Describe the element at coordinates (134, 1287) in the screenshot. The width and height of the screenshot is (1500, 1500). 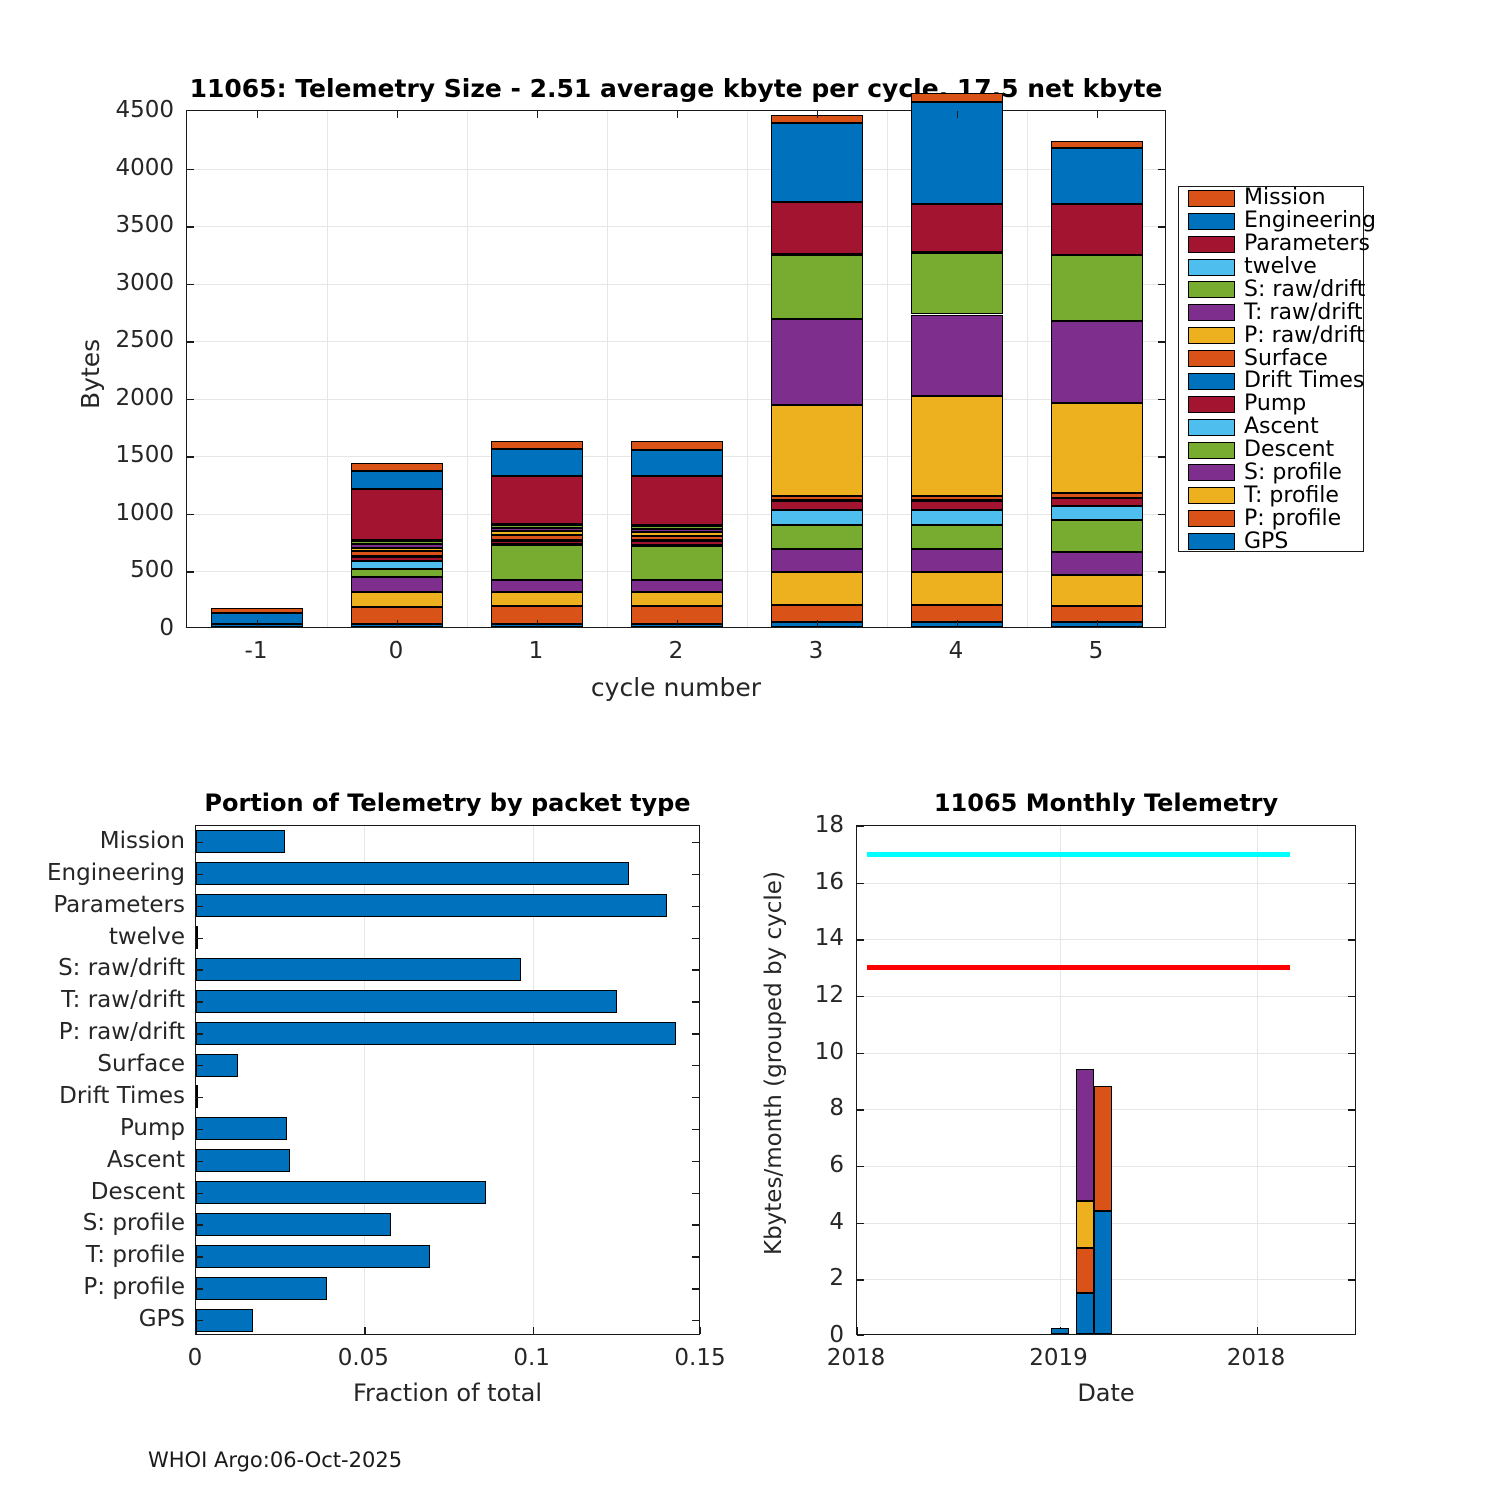
I see `category-label: P: profile` at that location.